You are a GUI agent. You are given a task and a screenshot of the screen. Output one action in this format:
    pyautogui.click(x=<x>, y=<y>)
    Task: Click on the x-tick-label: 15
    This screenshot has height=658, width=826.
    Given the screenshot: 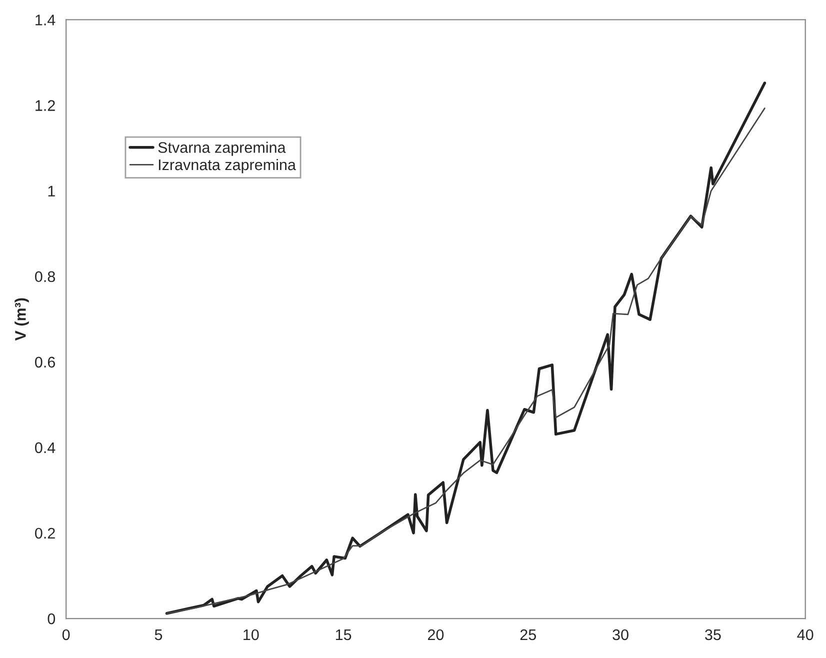 What is the action you would take?
    pyautogui.click(x=344, y=635)
    